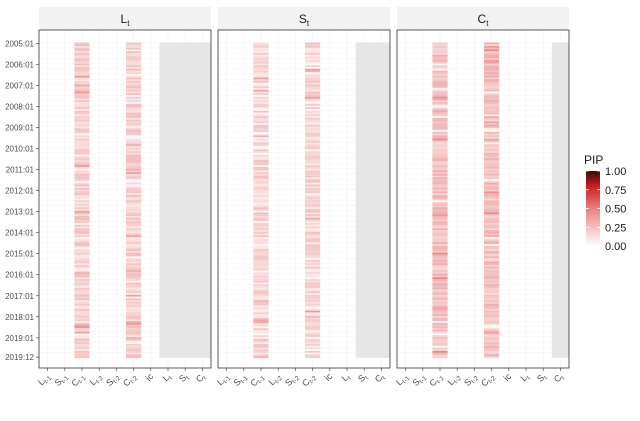  Describe the element at coordinates (45, 380) in the screenshot. I see `x-tick-label: Lt-1` at that location.